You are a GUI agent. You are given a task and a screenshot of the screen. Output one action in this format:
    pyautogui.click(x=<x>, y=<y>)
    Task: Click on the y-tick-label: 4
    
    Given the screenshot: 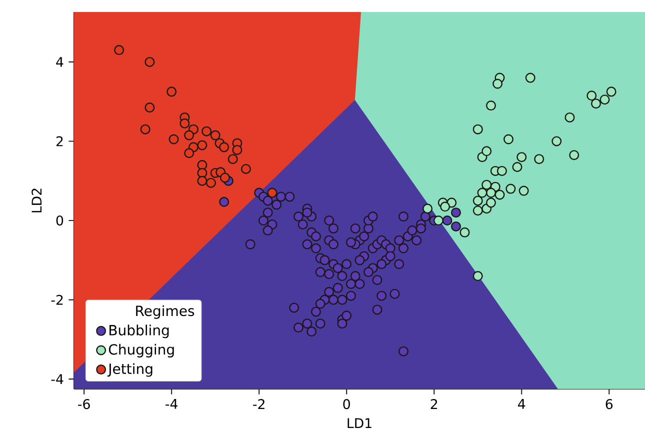 What is the action you would take?
    pyautogui.click(x=60, y=62)
    